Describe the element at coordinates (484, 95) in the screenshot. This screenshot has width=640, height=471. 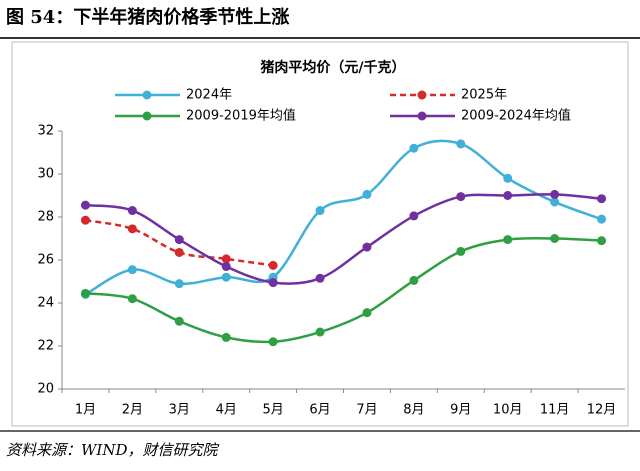
I see `legend-label: 2025年` at that location.